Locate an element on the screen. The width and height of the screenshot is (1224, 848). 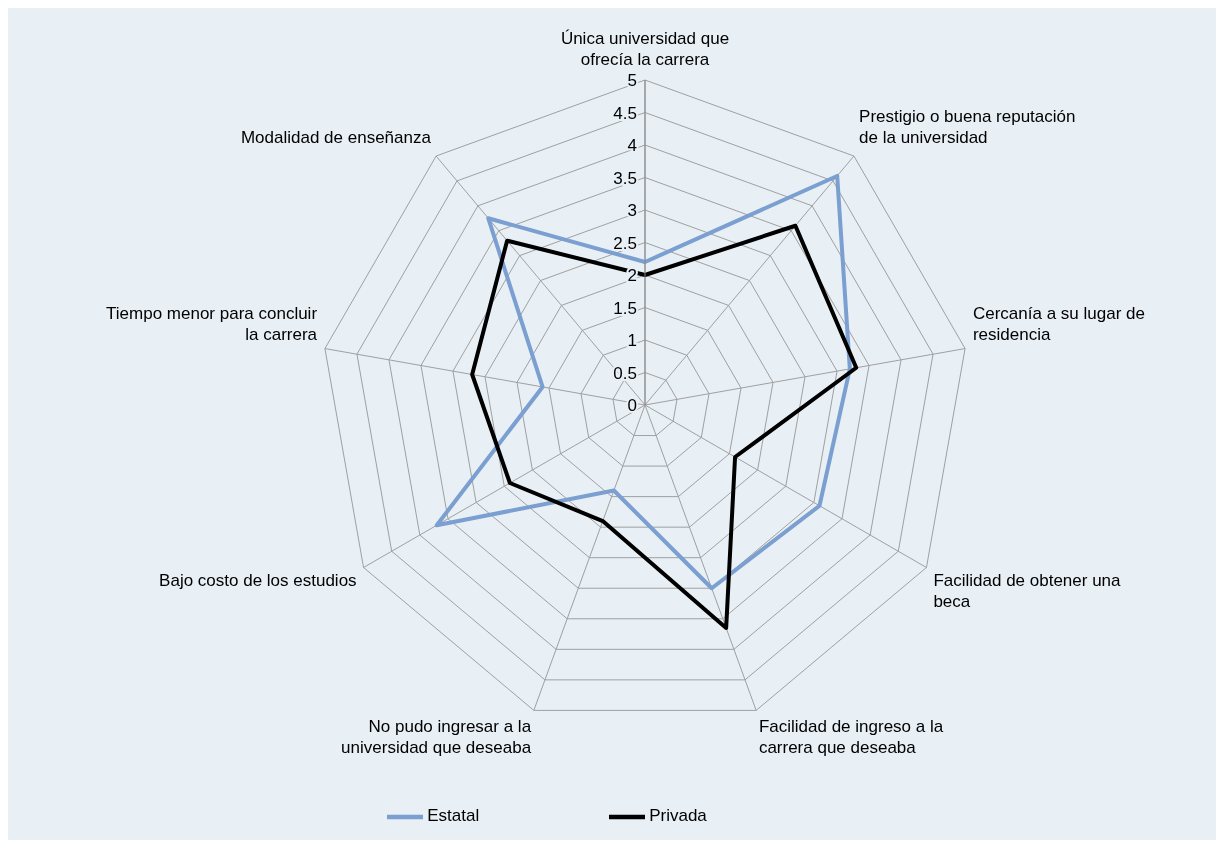
spoke-label: Tiempo menor para concluir la carrera is located at coordinates (212, 324).